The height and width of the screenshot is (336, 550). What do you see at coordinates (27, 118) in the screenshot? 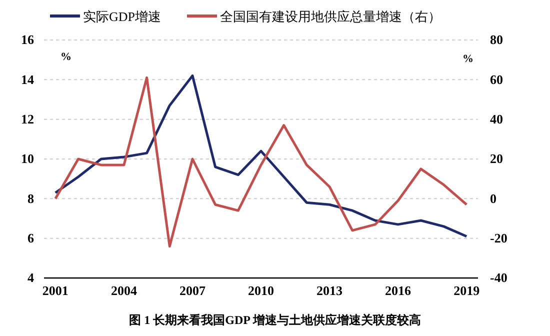
I see `y-tick-label: 12` at bounding box center [27, 118].